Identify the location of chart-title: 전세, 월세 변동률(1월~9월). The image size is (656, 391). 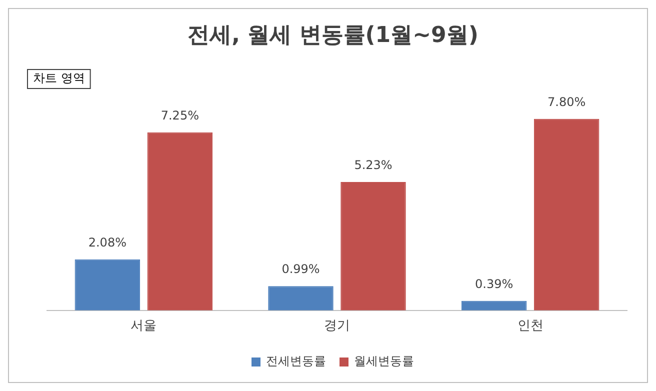
(333, 35).